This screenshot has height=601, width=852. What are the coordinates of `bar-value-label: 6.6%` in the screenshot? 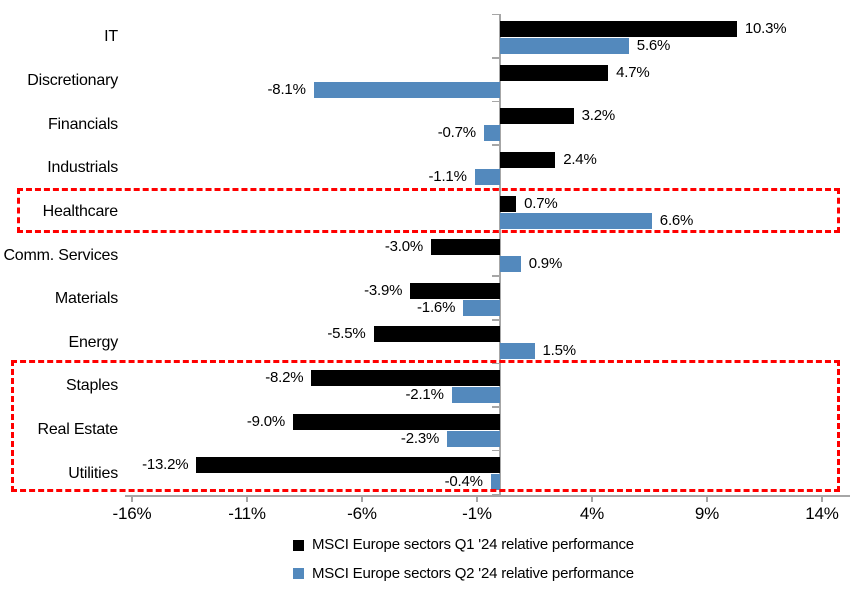 It's located at (676, 220).